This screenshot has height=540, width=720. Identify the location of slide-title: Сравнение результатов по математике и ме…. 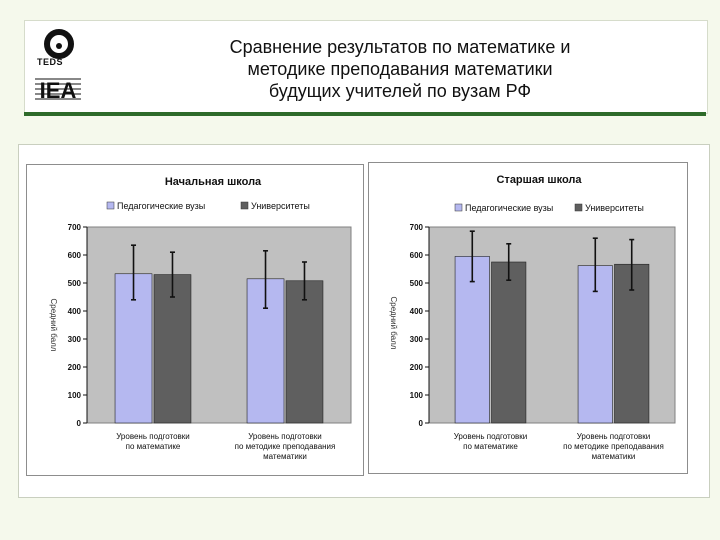
(400, 69).